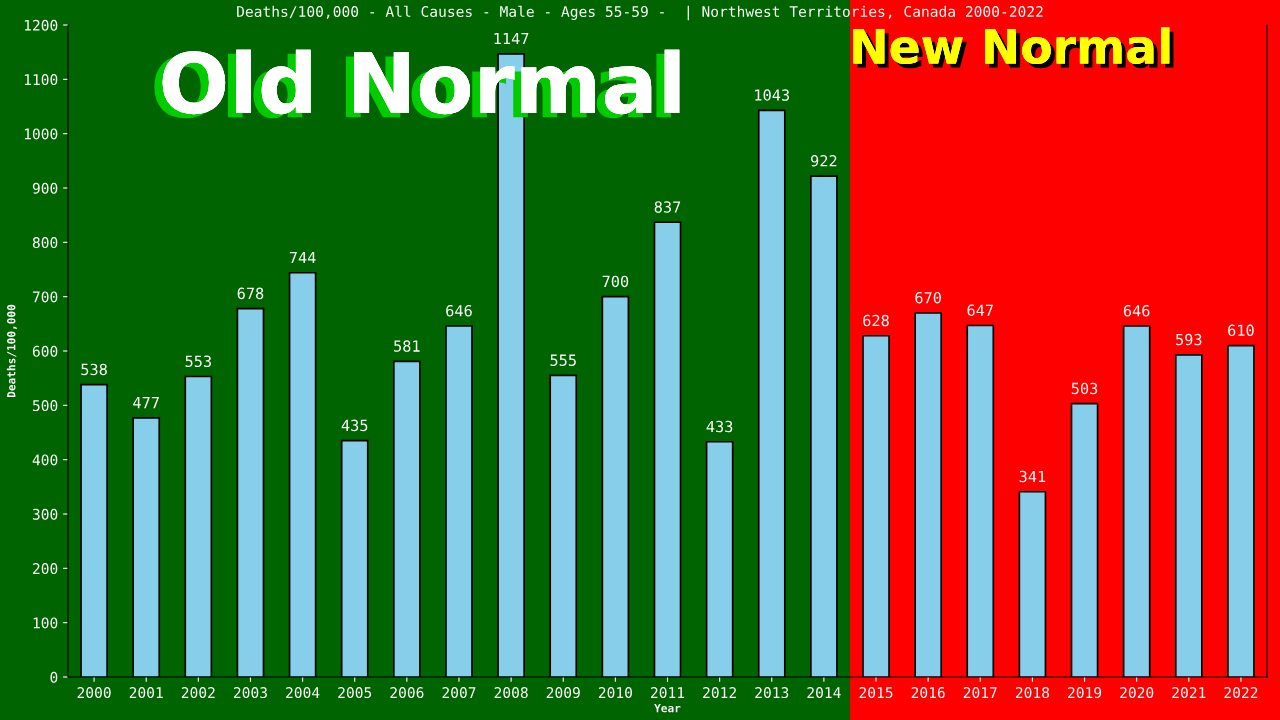 The width and height of the screenshot is (1280, 720). Describe the element at coordinates (94, 693) in the screenshot. I see `x-tick-label: 2000` at that location.